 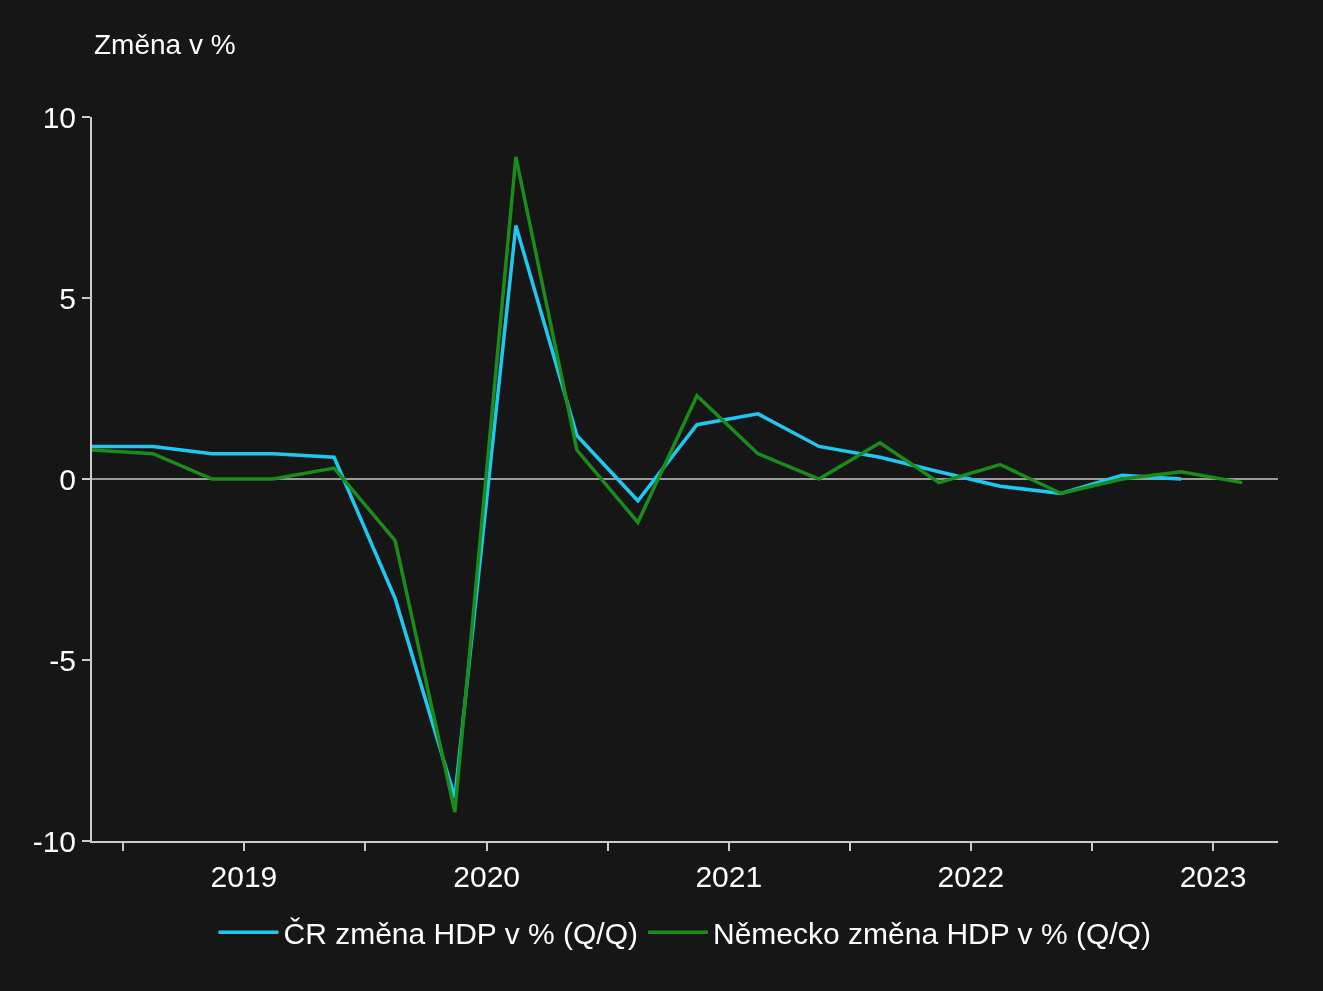 What do you see at coordinates (729, 876) in the screenshot?
I see `x-tick-label: 2021` at bounding box center [729, 876].